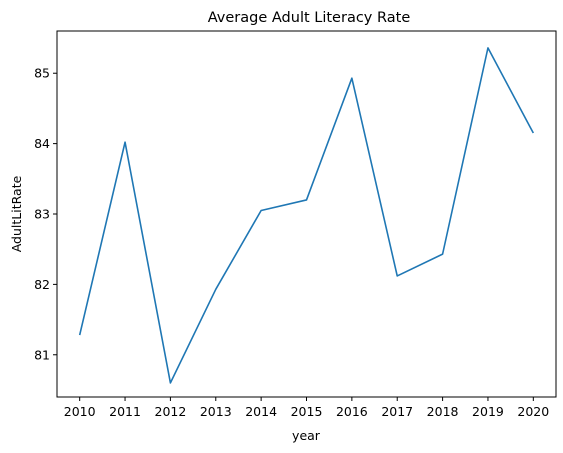  Describe the element at coordinates (533, 411) in the screenshot. I see `x-tick-label: 2020` at that location.